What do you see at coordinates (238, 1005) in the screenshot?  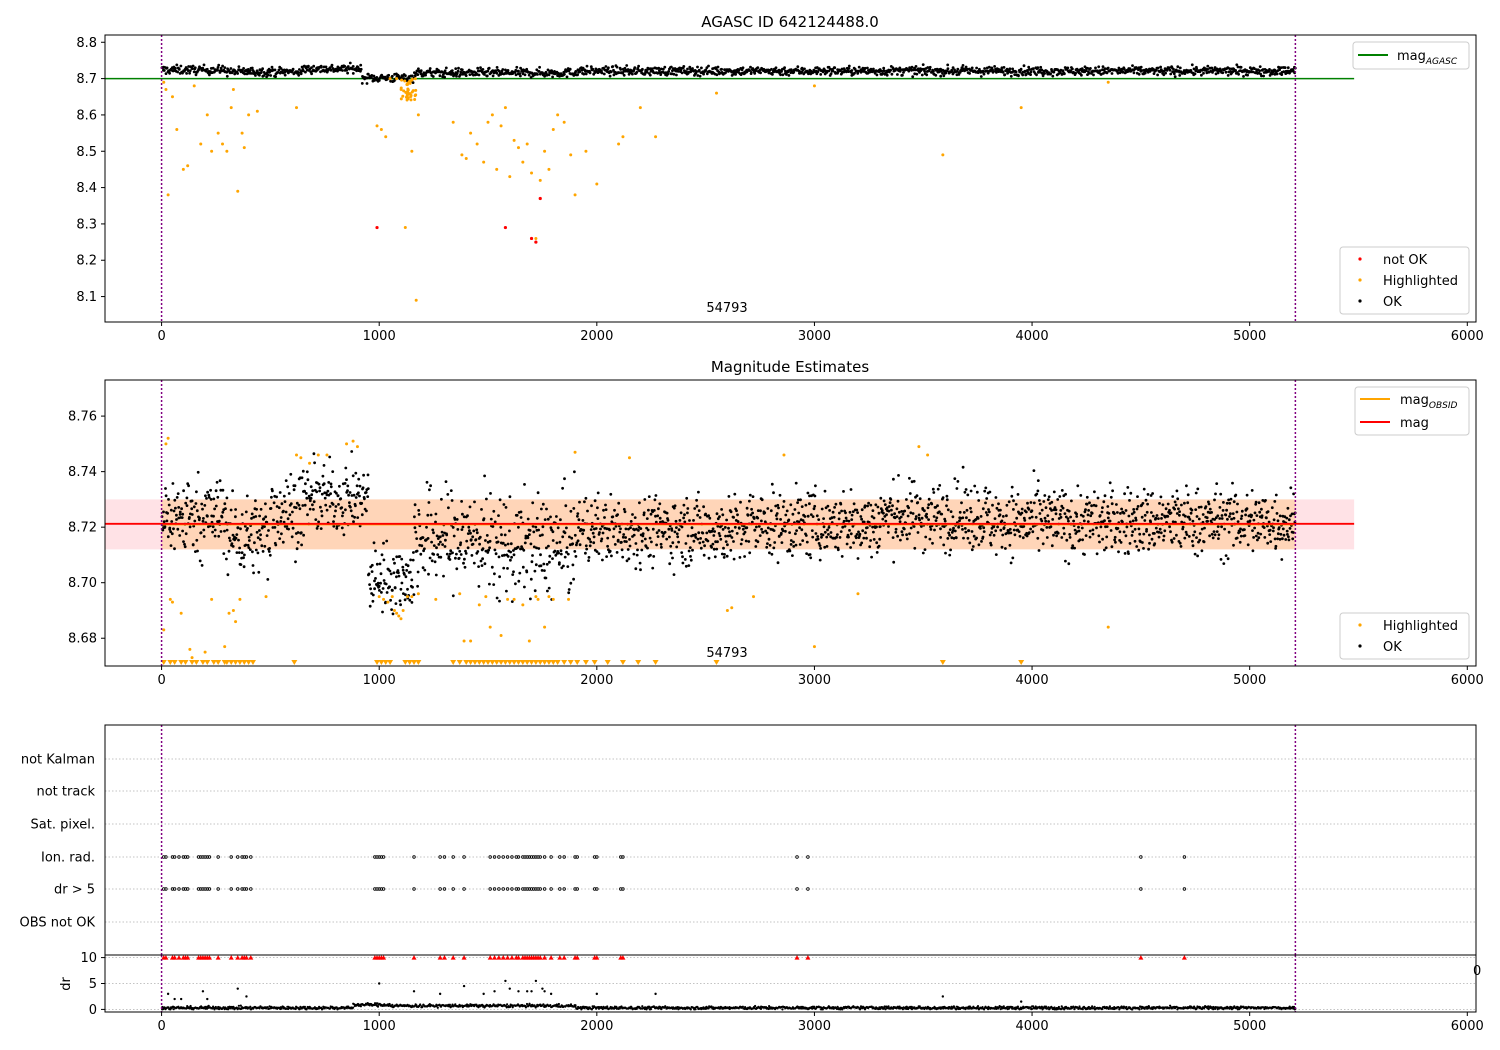 I see `dr-point` at bounding box center [238, 1005].